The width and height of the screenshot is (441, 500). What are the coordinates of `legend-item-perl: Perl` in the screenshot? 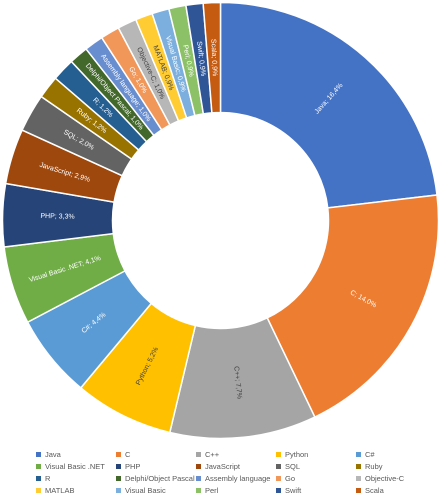 It's located at (207, 490).